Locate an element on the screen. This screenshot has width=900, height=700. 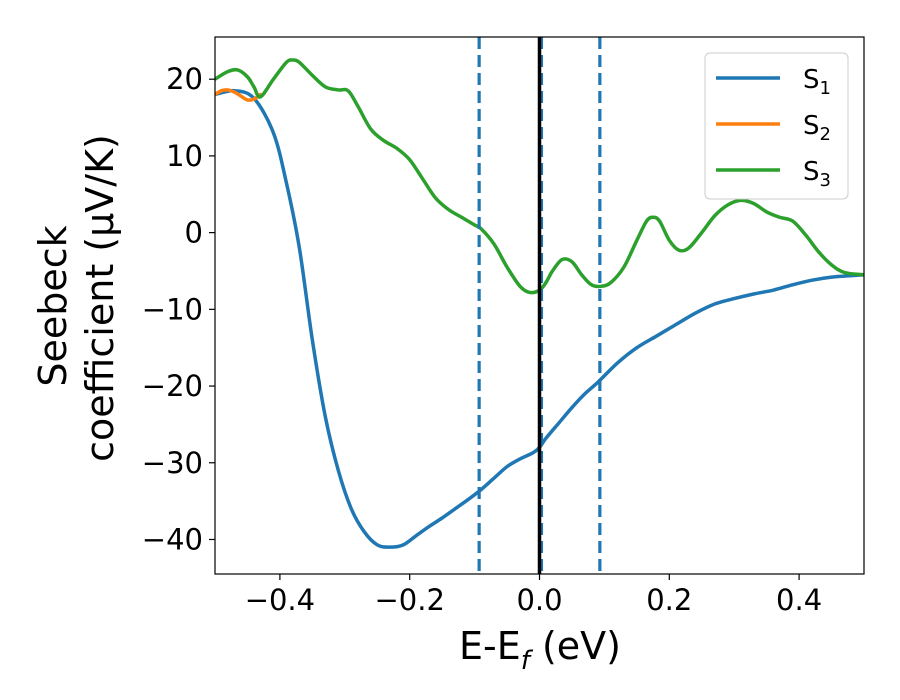
x-tick-label: 0.2 is located at coordinates (669, 600).